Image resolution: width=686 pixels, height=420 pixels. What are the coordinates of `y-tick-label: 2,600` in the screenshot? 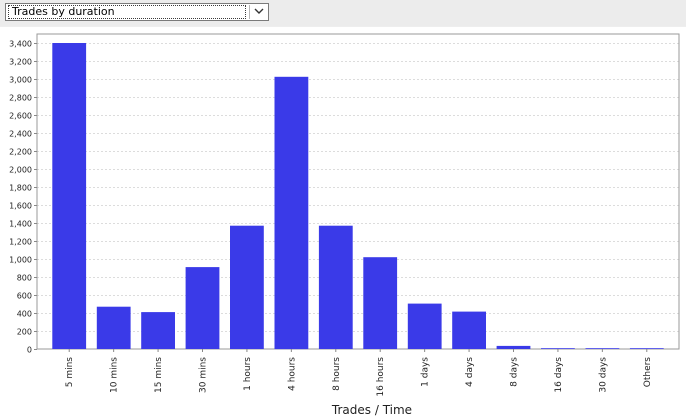 It's located at (20, 116).